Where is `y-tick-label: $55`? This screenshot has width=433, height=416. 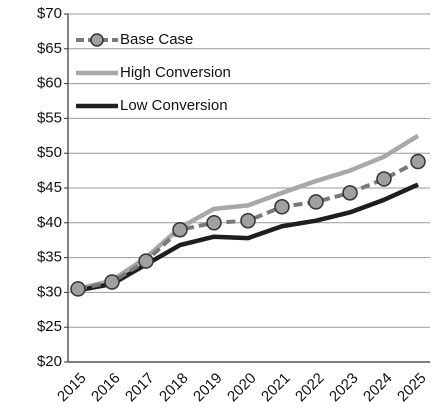
y-tick-label: $55 is located at coordinates (49, 117).